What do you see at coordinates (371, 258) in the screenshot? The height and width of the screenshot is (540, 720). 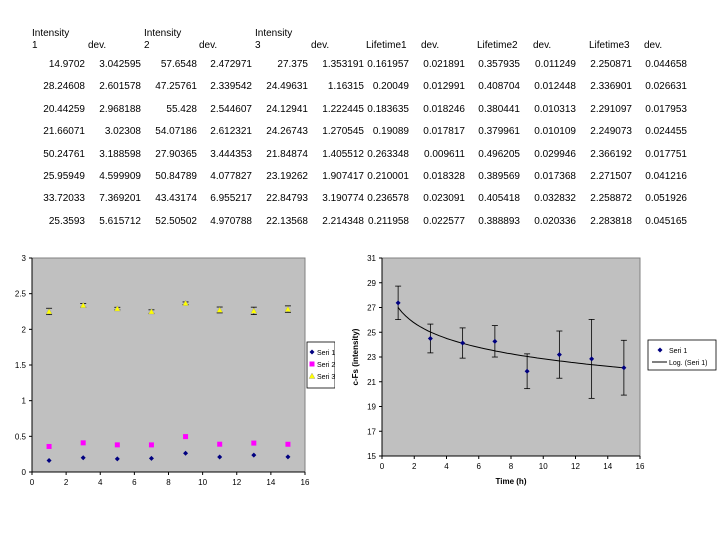 I see `y-tick-label: 31` at bounding box center [371, 258].